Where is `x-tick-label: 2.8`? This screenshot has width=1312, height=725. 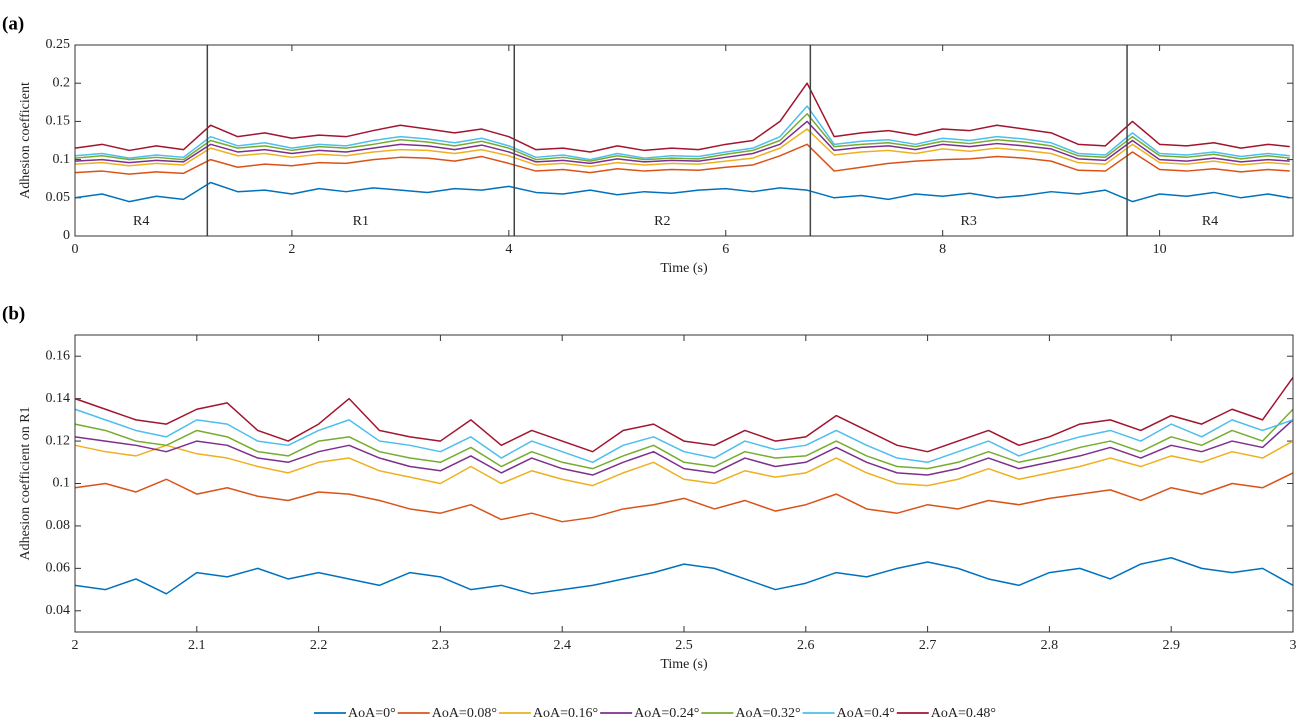
x-tick-label: 2.8 is located at coordinates (1050, 645).